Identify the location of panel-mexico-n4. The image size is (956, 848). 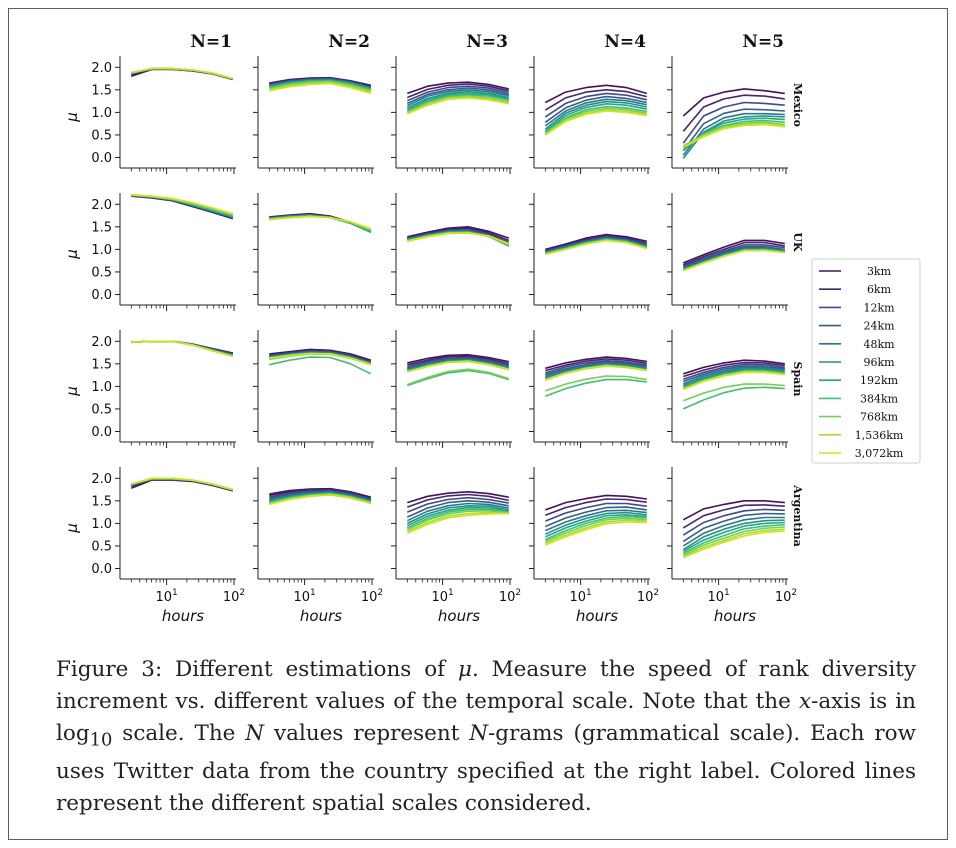
(589, 115).